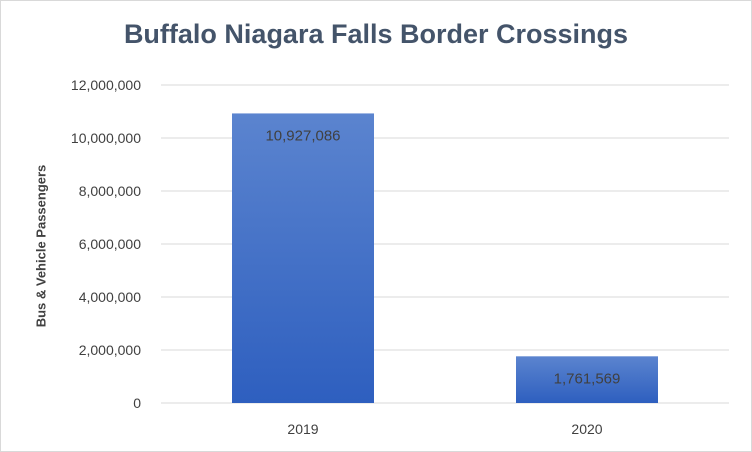 This screenshot has height=452, width=752. I want to click on y-tick-label: 10,000,000, so click(106, 138).